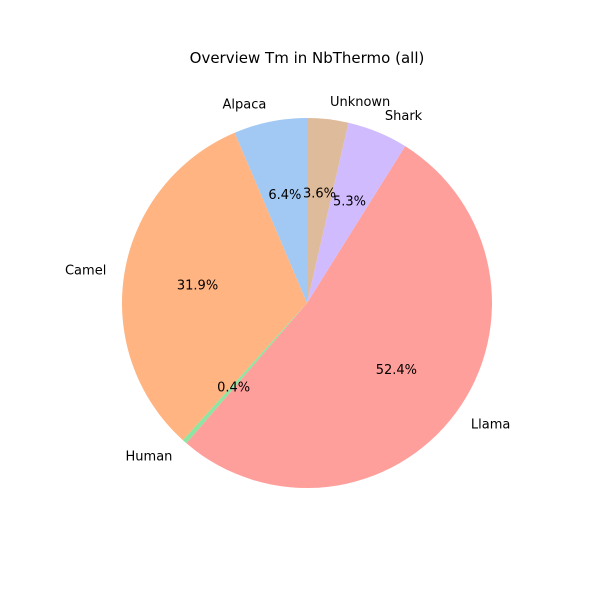 This screenshot has height=600, width=600. What do you see at coordinates (284, 195) in the screenshot?
I see `pie-pct-alpaca: 6.4%` at bounding box center [284, 195].